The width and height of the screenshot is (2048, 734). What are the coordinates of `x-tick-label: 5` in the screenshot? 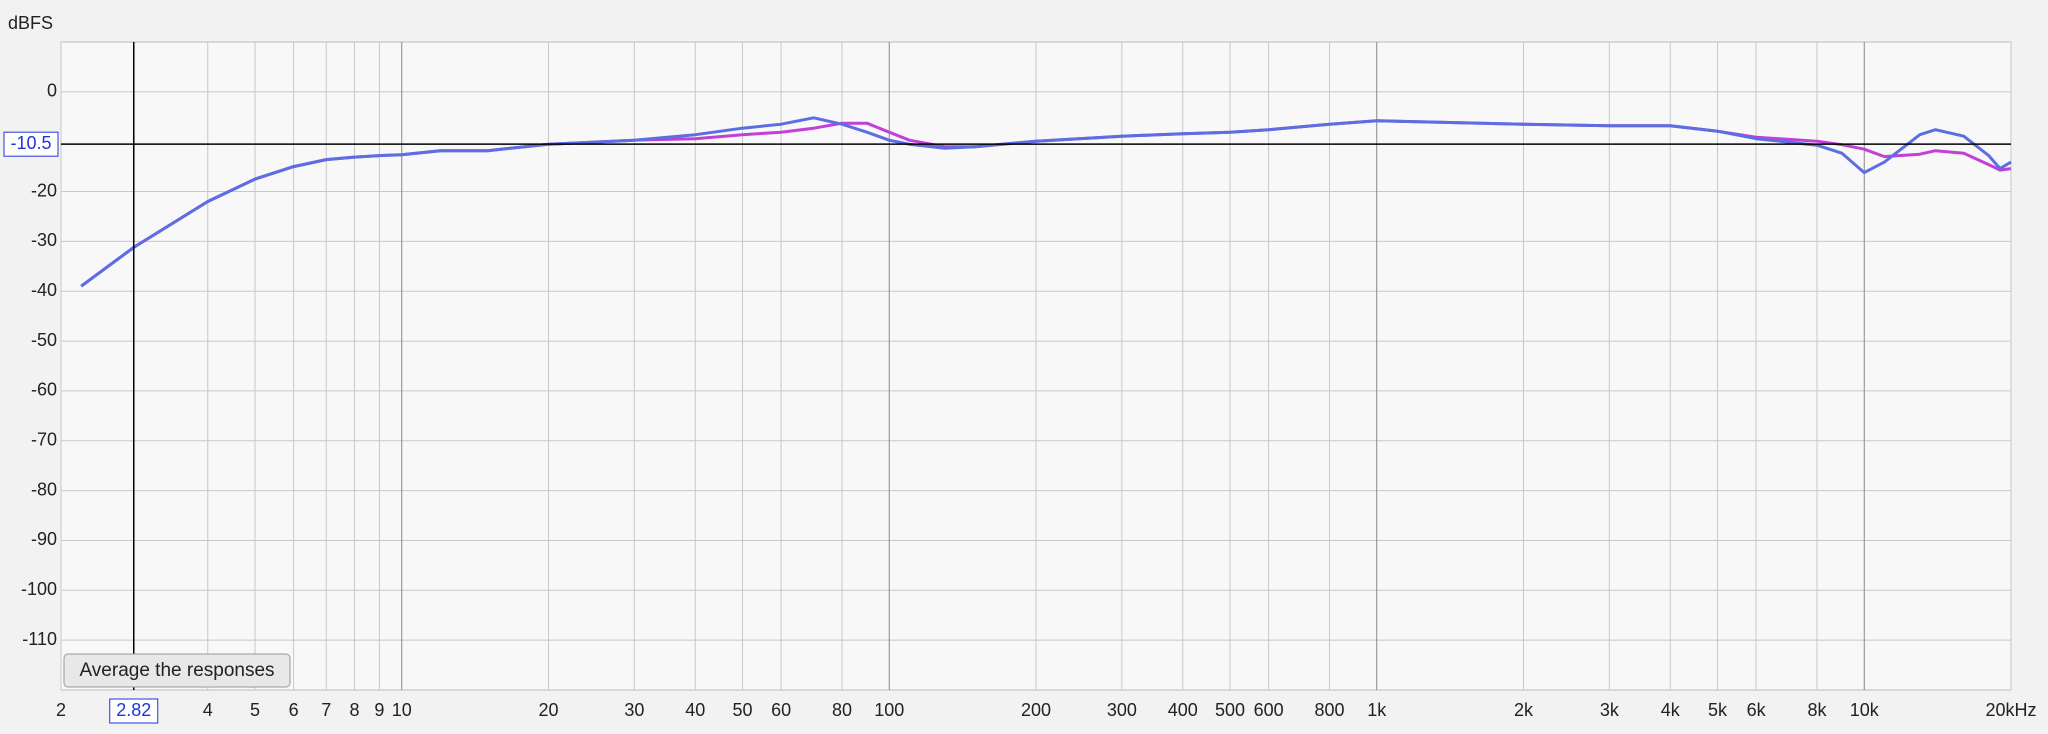 It's located at (255, 710).